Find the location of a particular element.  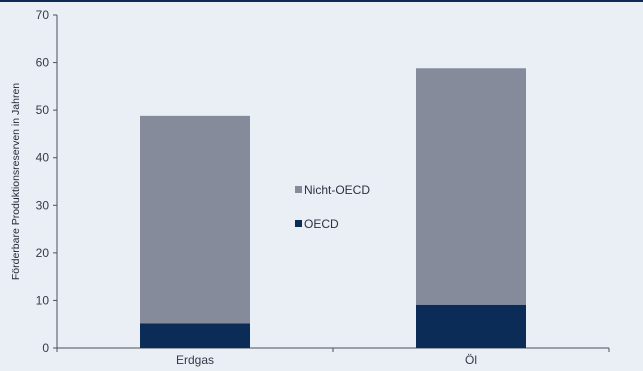

legend-label: Nicht-OECD is located at coordinates (337, 190).